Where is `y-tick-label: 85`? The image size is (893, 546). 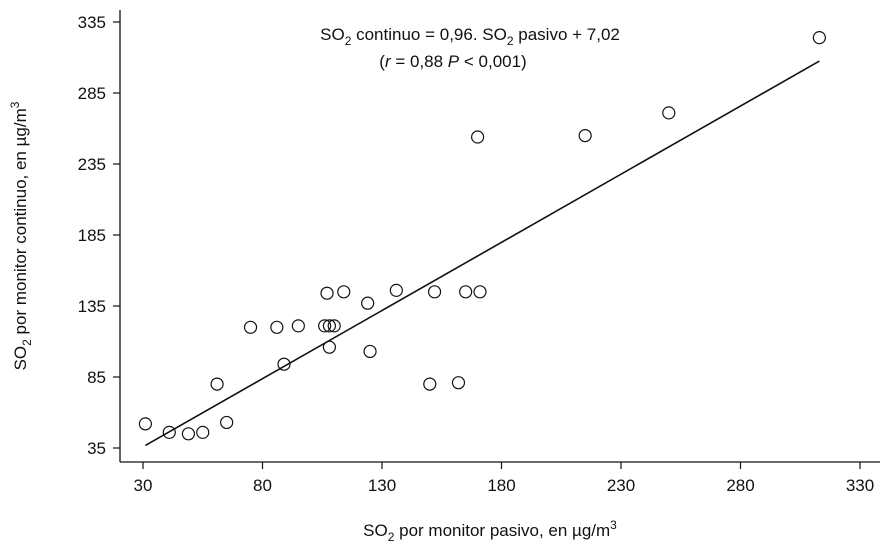 y-tick-label: 85 is located at coordinates (96, 377).